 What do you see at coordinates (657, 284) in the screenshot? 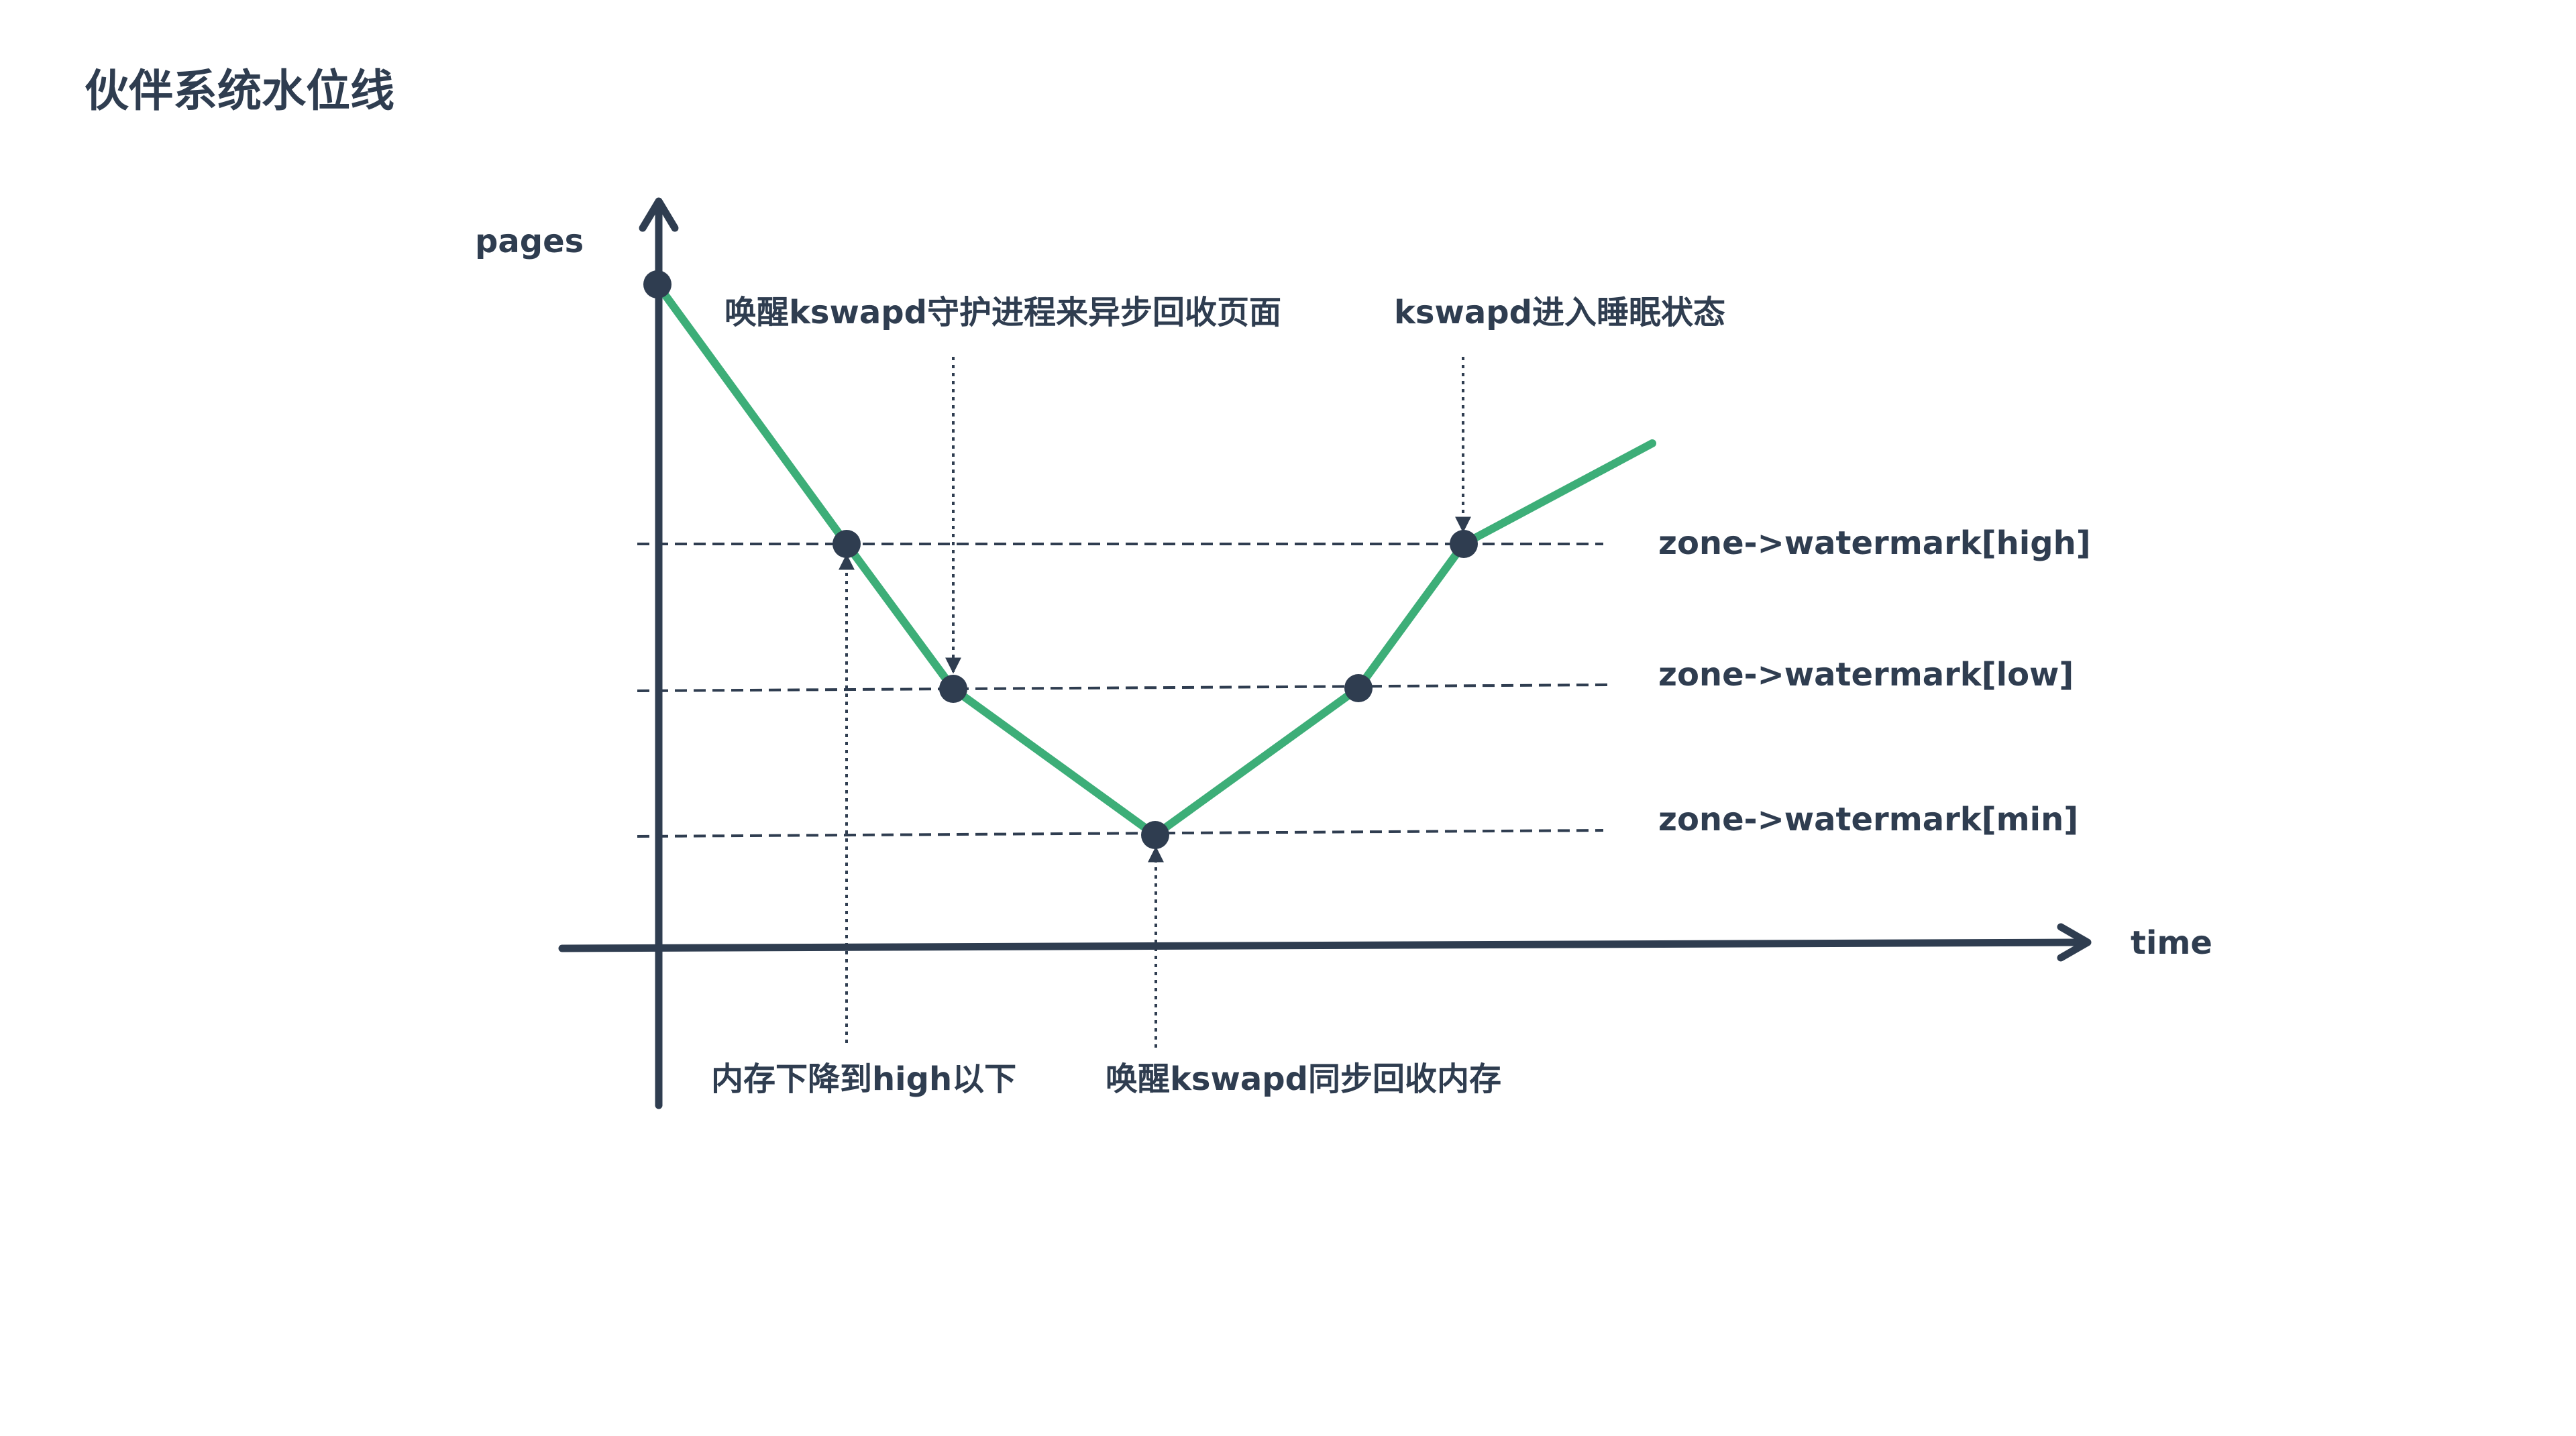
I see `start-point` at bounding box center [657, 284].